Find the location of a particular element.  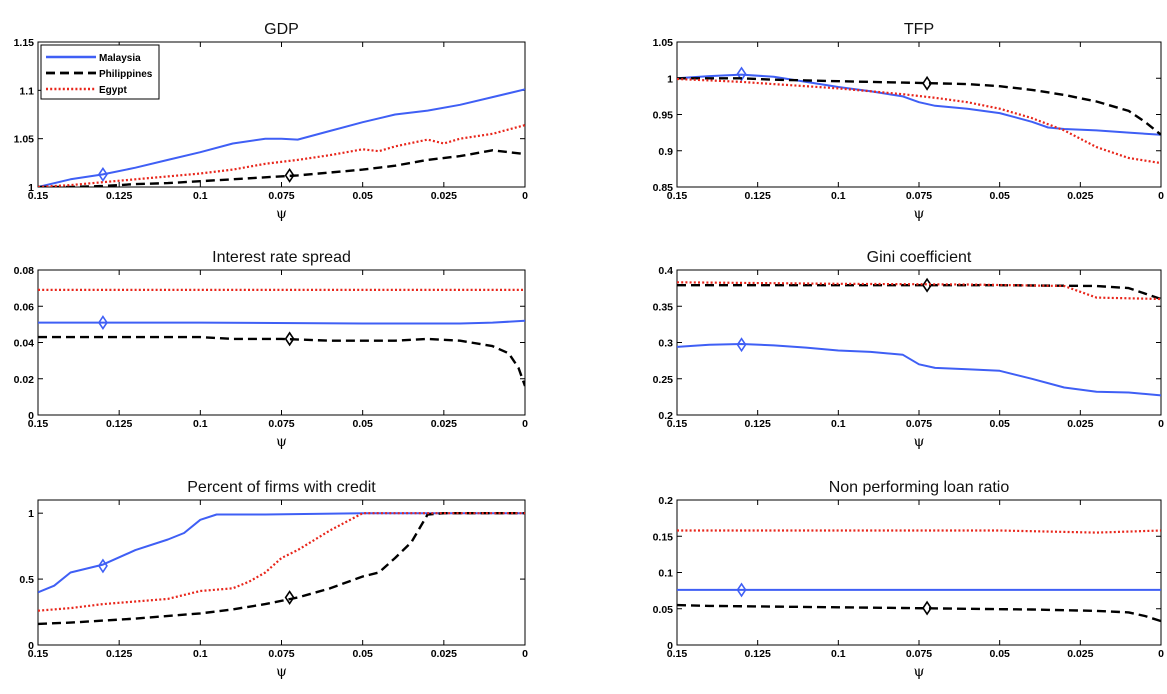

chart-title: Percent of firms with credit is located at coordinates (281, 487).